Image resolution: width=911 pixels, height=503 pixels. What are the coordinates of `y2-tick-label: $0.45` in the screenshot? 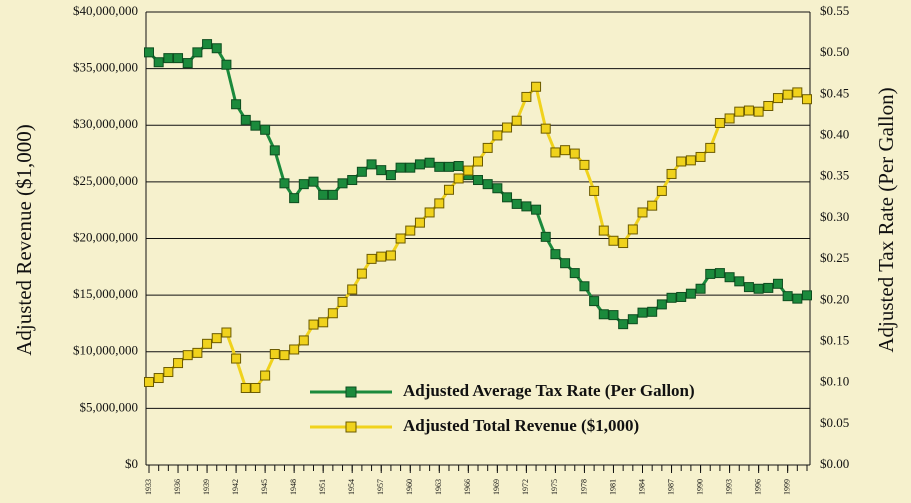 It's located at (834, 92).